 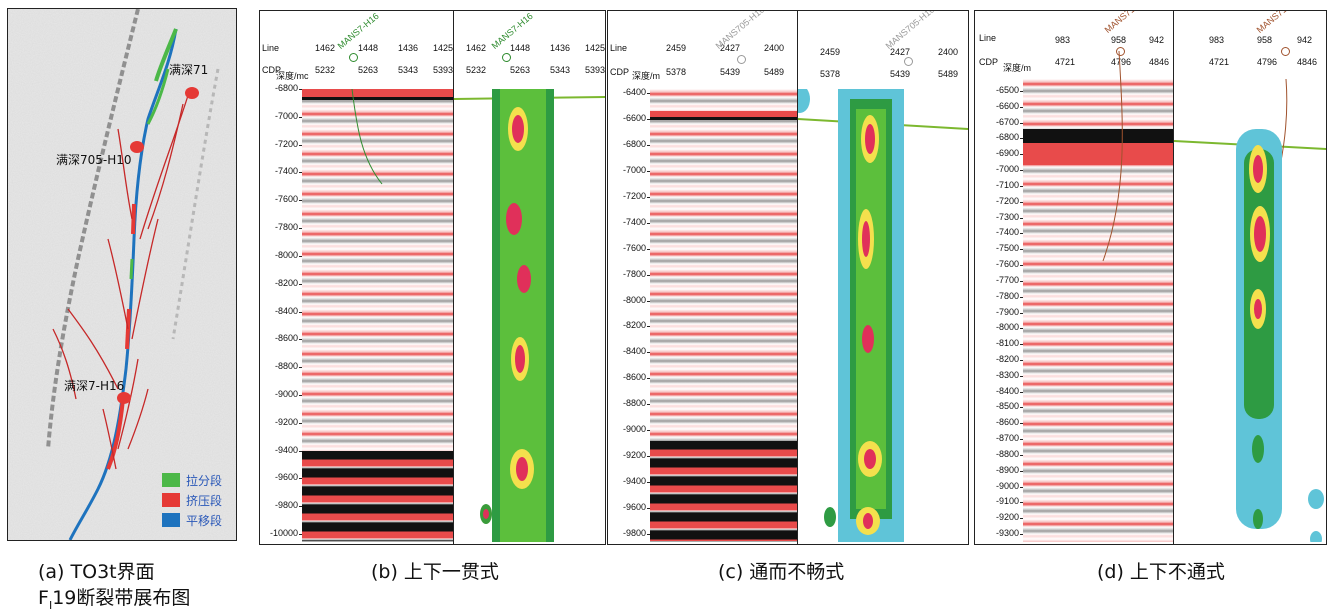 I want to click on depth-tick-label: -9800, so click(x=286, y=505).